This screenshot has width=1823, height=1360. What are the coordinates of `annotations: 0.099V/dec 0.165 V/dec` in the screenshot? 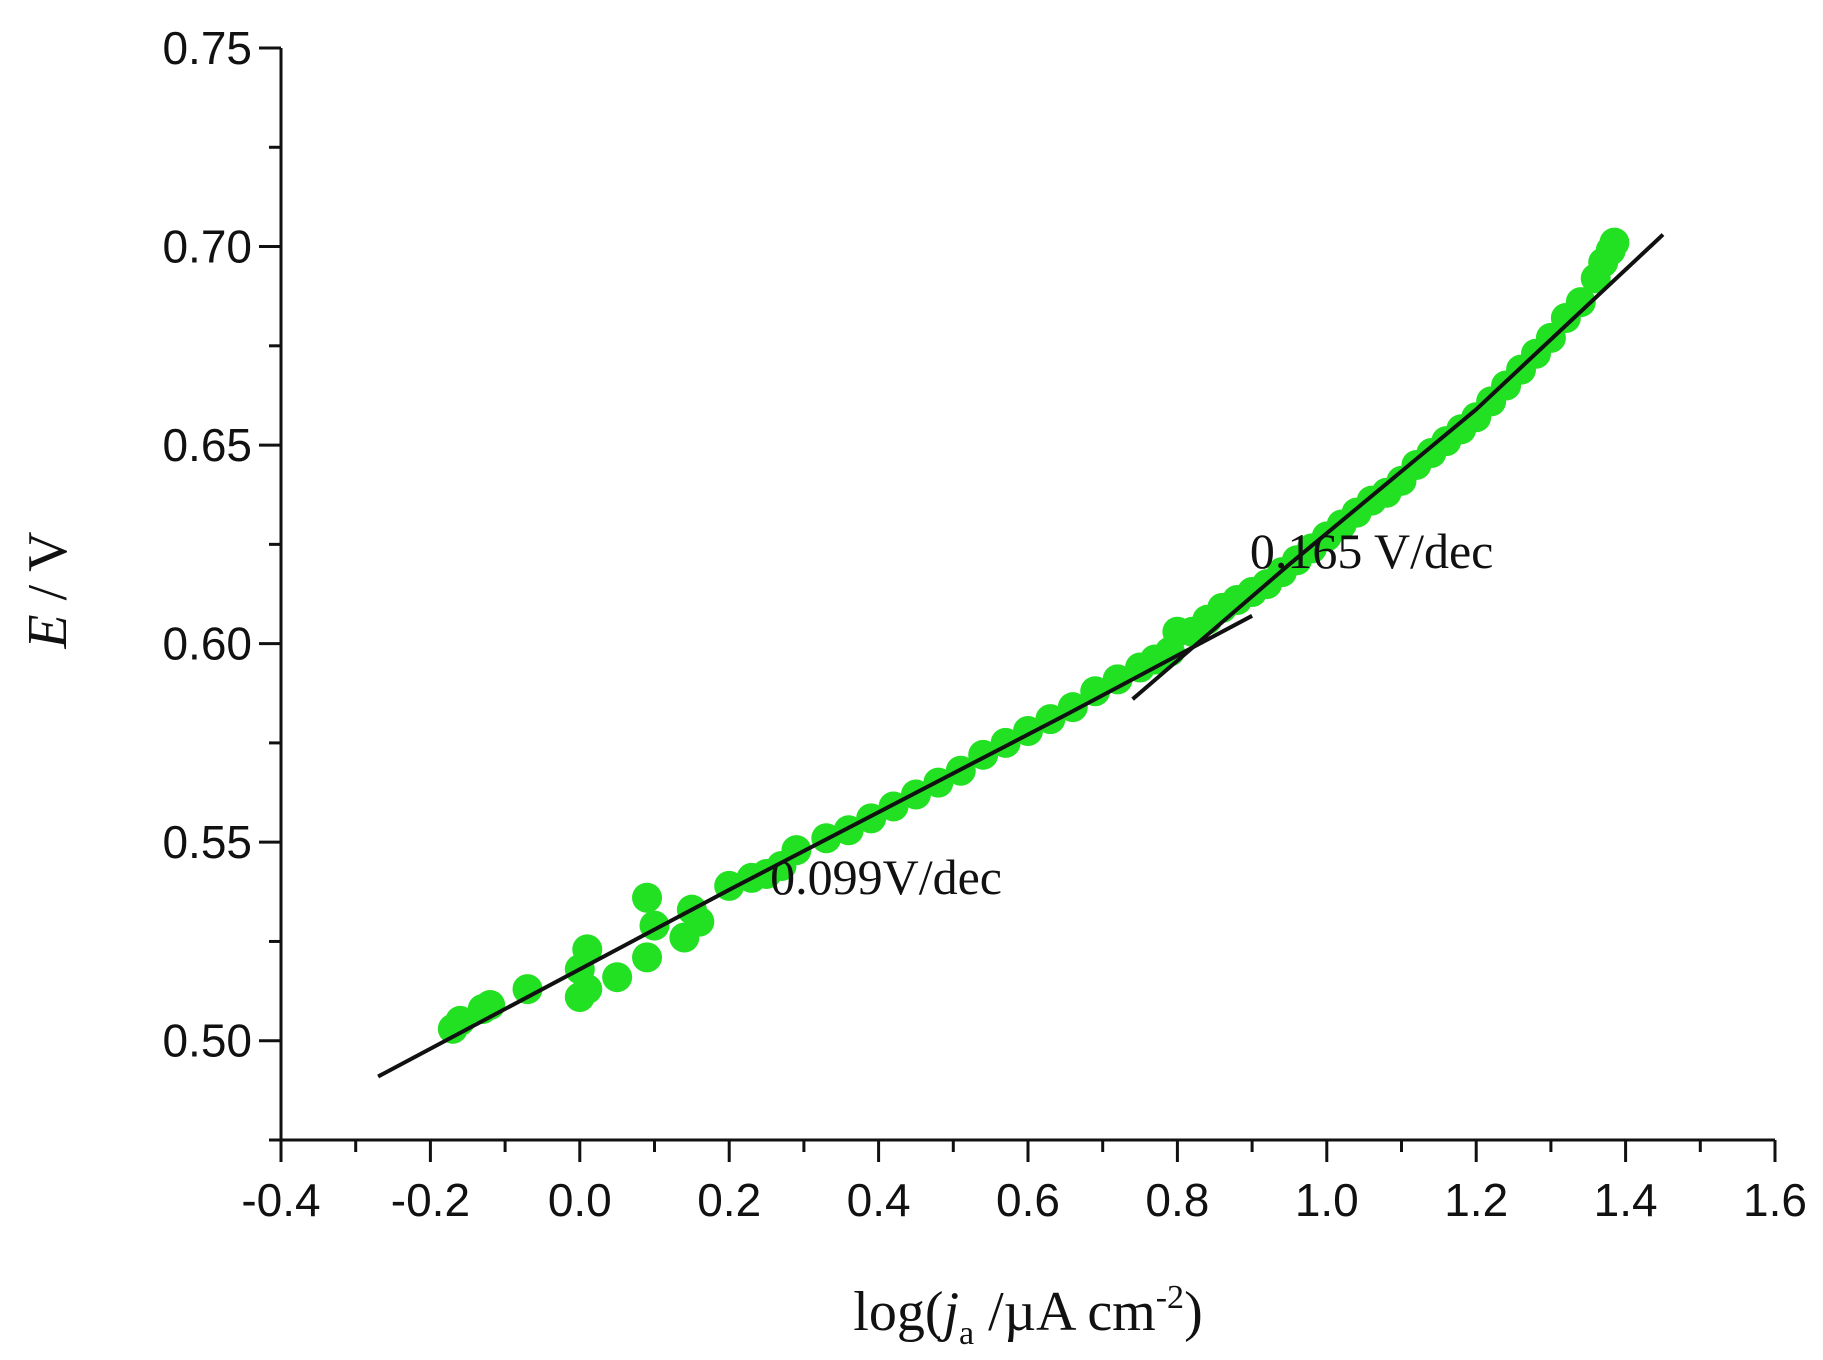 It's located at (1131, 714).